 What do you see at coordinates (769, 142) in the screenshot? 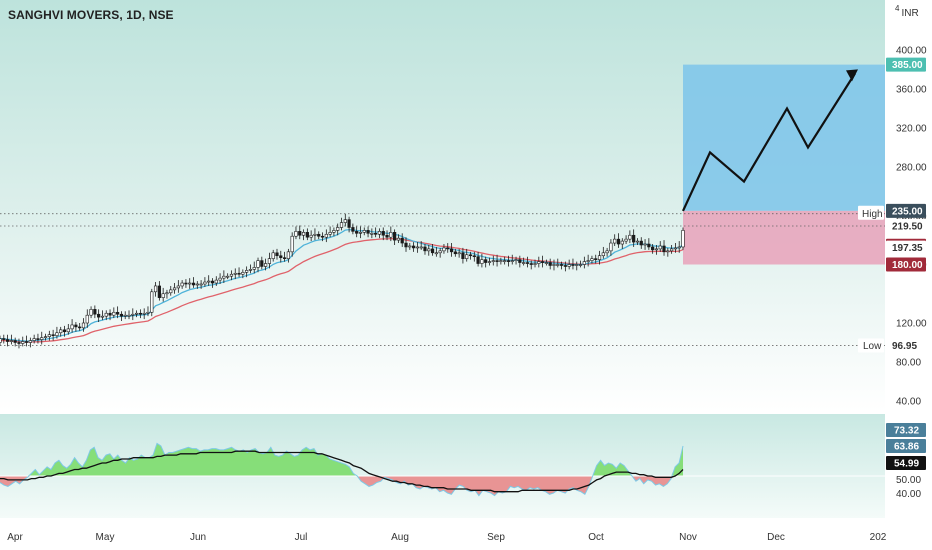
I see `projection-zigzag` at bounding box center [769, 142].